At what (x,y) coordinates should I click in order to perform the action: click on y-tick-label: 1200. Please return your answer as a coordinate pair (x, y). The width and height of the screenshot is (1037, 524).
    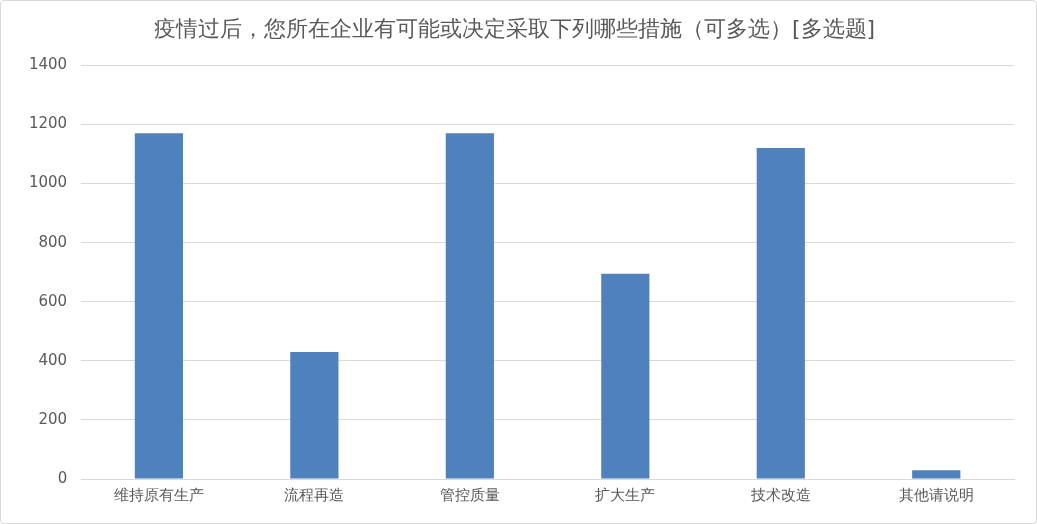
    Looking at the image, I should click on (48, 123).